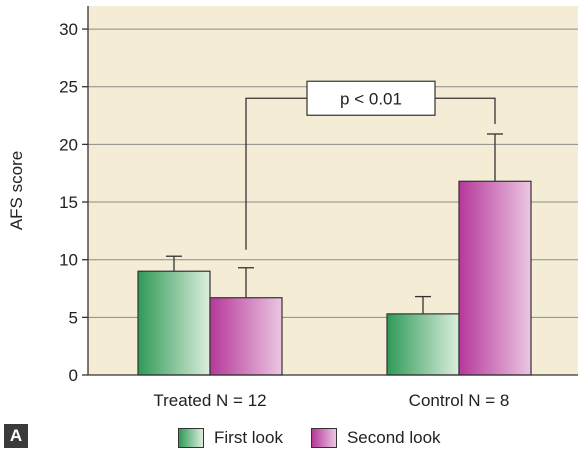 This screenshot has width=580, height=459. Describe the element at coordinates (68, 144) in the screenshot. I see `y-tick-label: 20` at that location.